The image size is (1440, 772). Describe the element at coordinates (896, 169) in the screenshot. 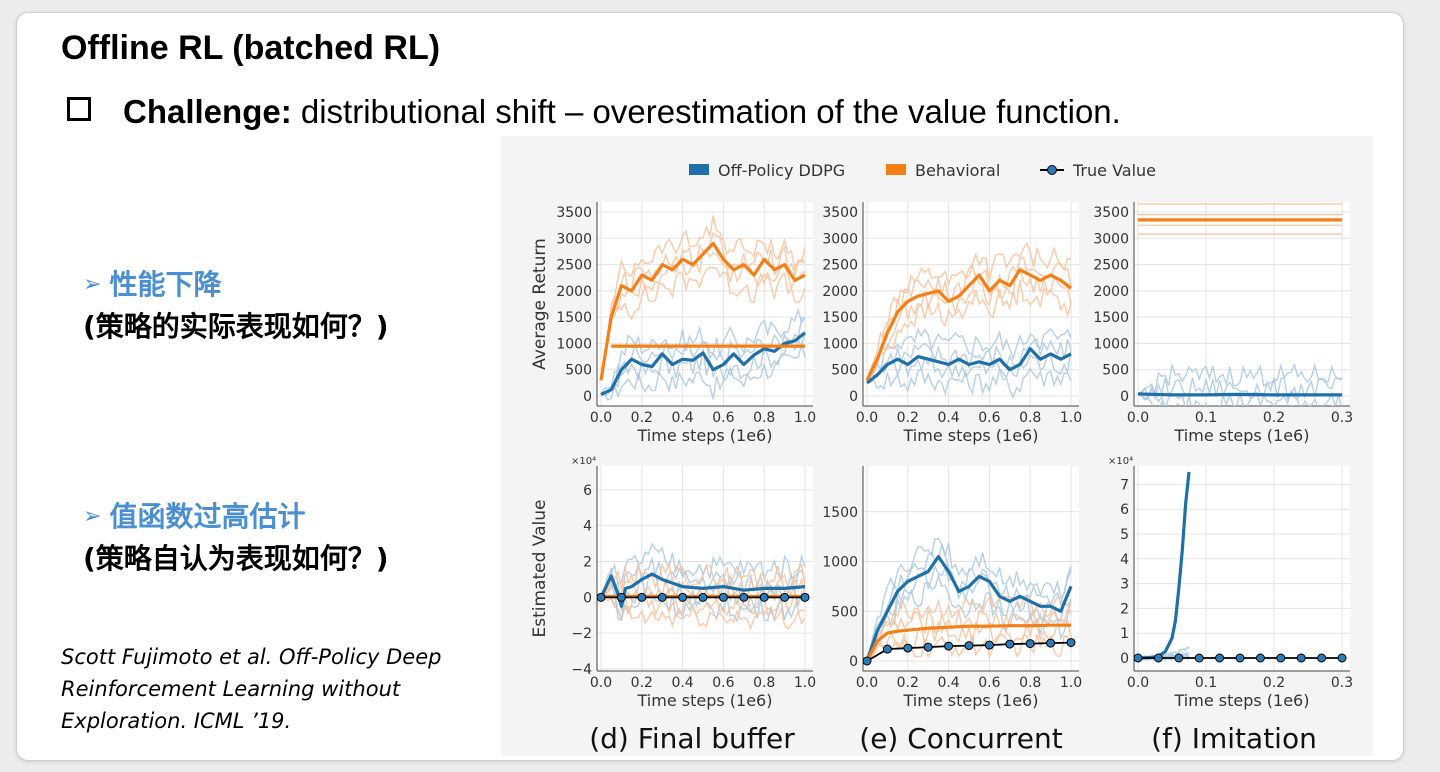

I see `legend-swatch` at that location.